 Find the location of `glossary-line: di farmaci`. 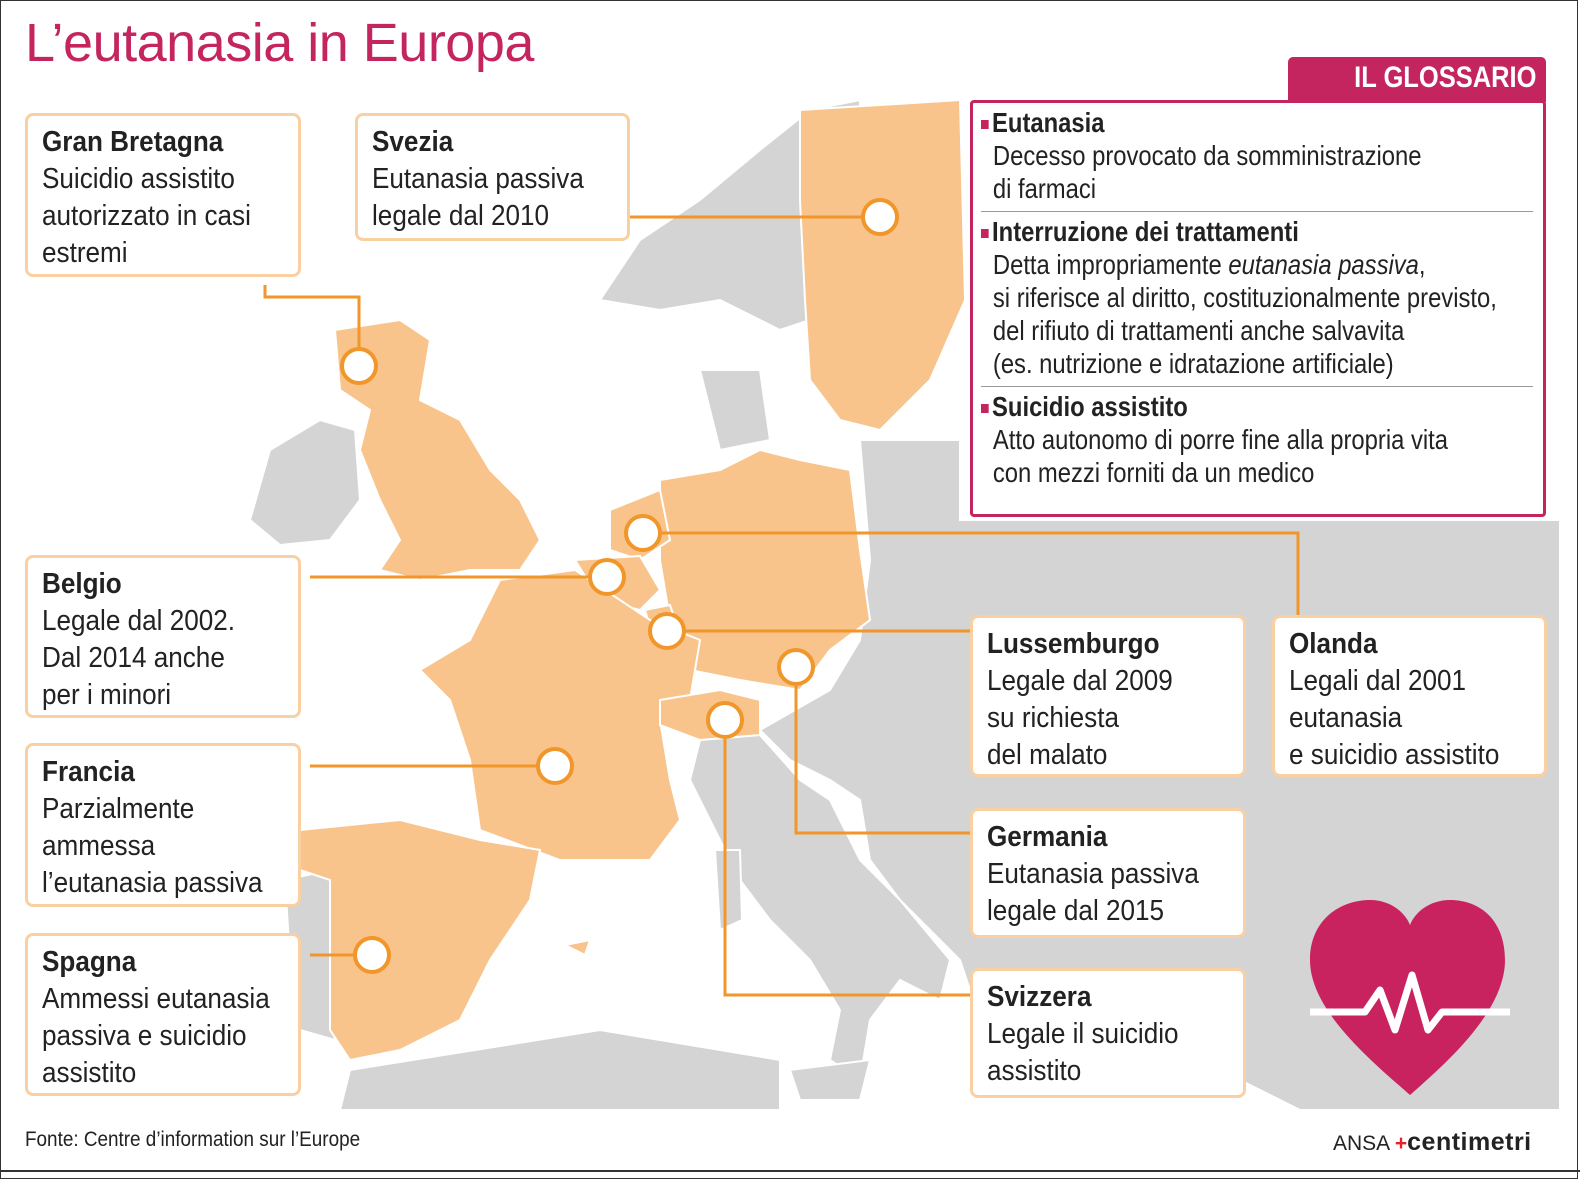

glossary-line: di farmaci is located at coordinates (1044, 188).